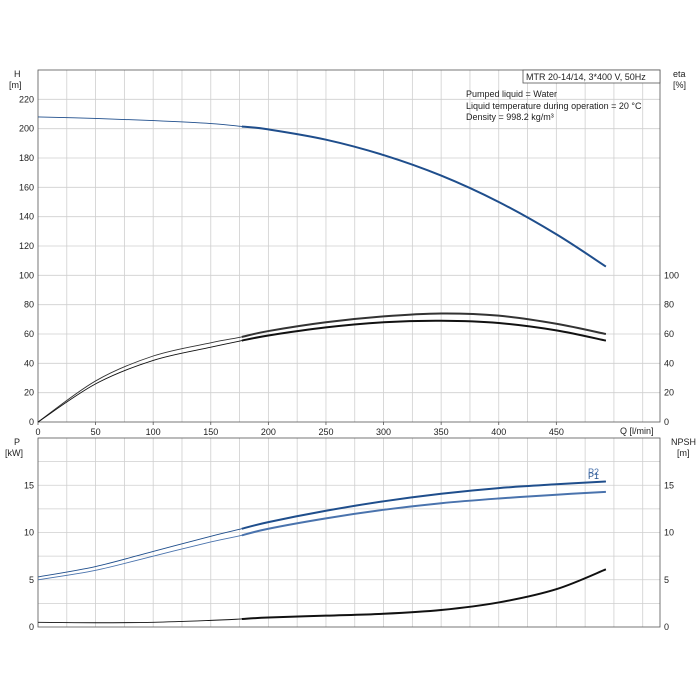  What do you see at coordinates (153, 432) in the screenshot?
I see `x-tick-label: 100` at bounding box center [153, 432].